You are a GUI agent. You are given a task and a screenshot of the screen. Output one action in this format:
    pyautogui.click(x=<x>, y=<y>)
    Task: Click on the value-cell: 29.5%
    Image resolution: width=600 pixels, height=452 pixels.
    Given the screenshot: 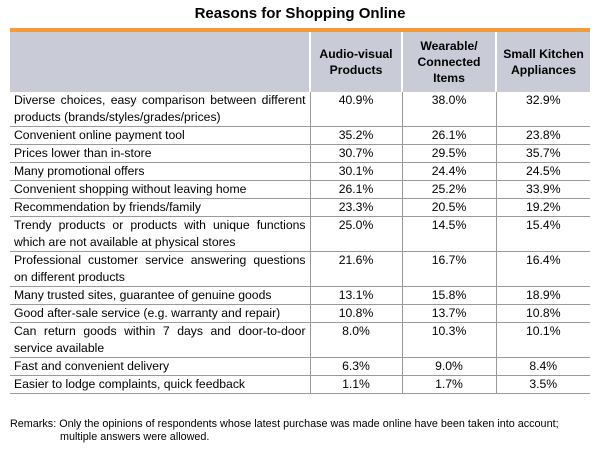 What is the action you would take?
    pyautogui.click(x=449, y=153)
    